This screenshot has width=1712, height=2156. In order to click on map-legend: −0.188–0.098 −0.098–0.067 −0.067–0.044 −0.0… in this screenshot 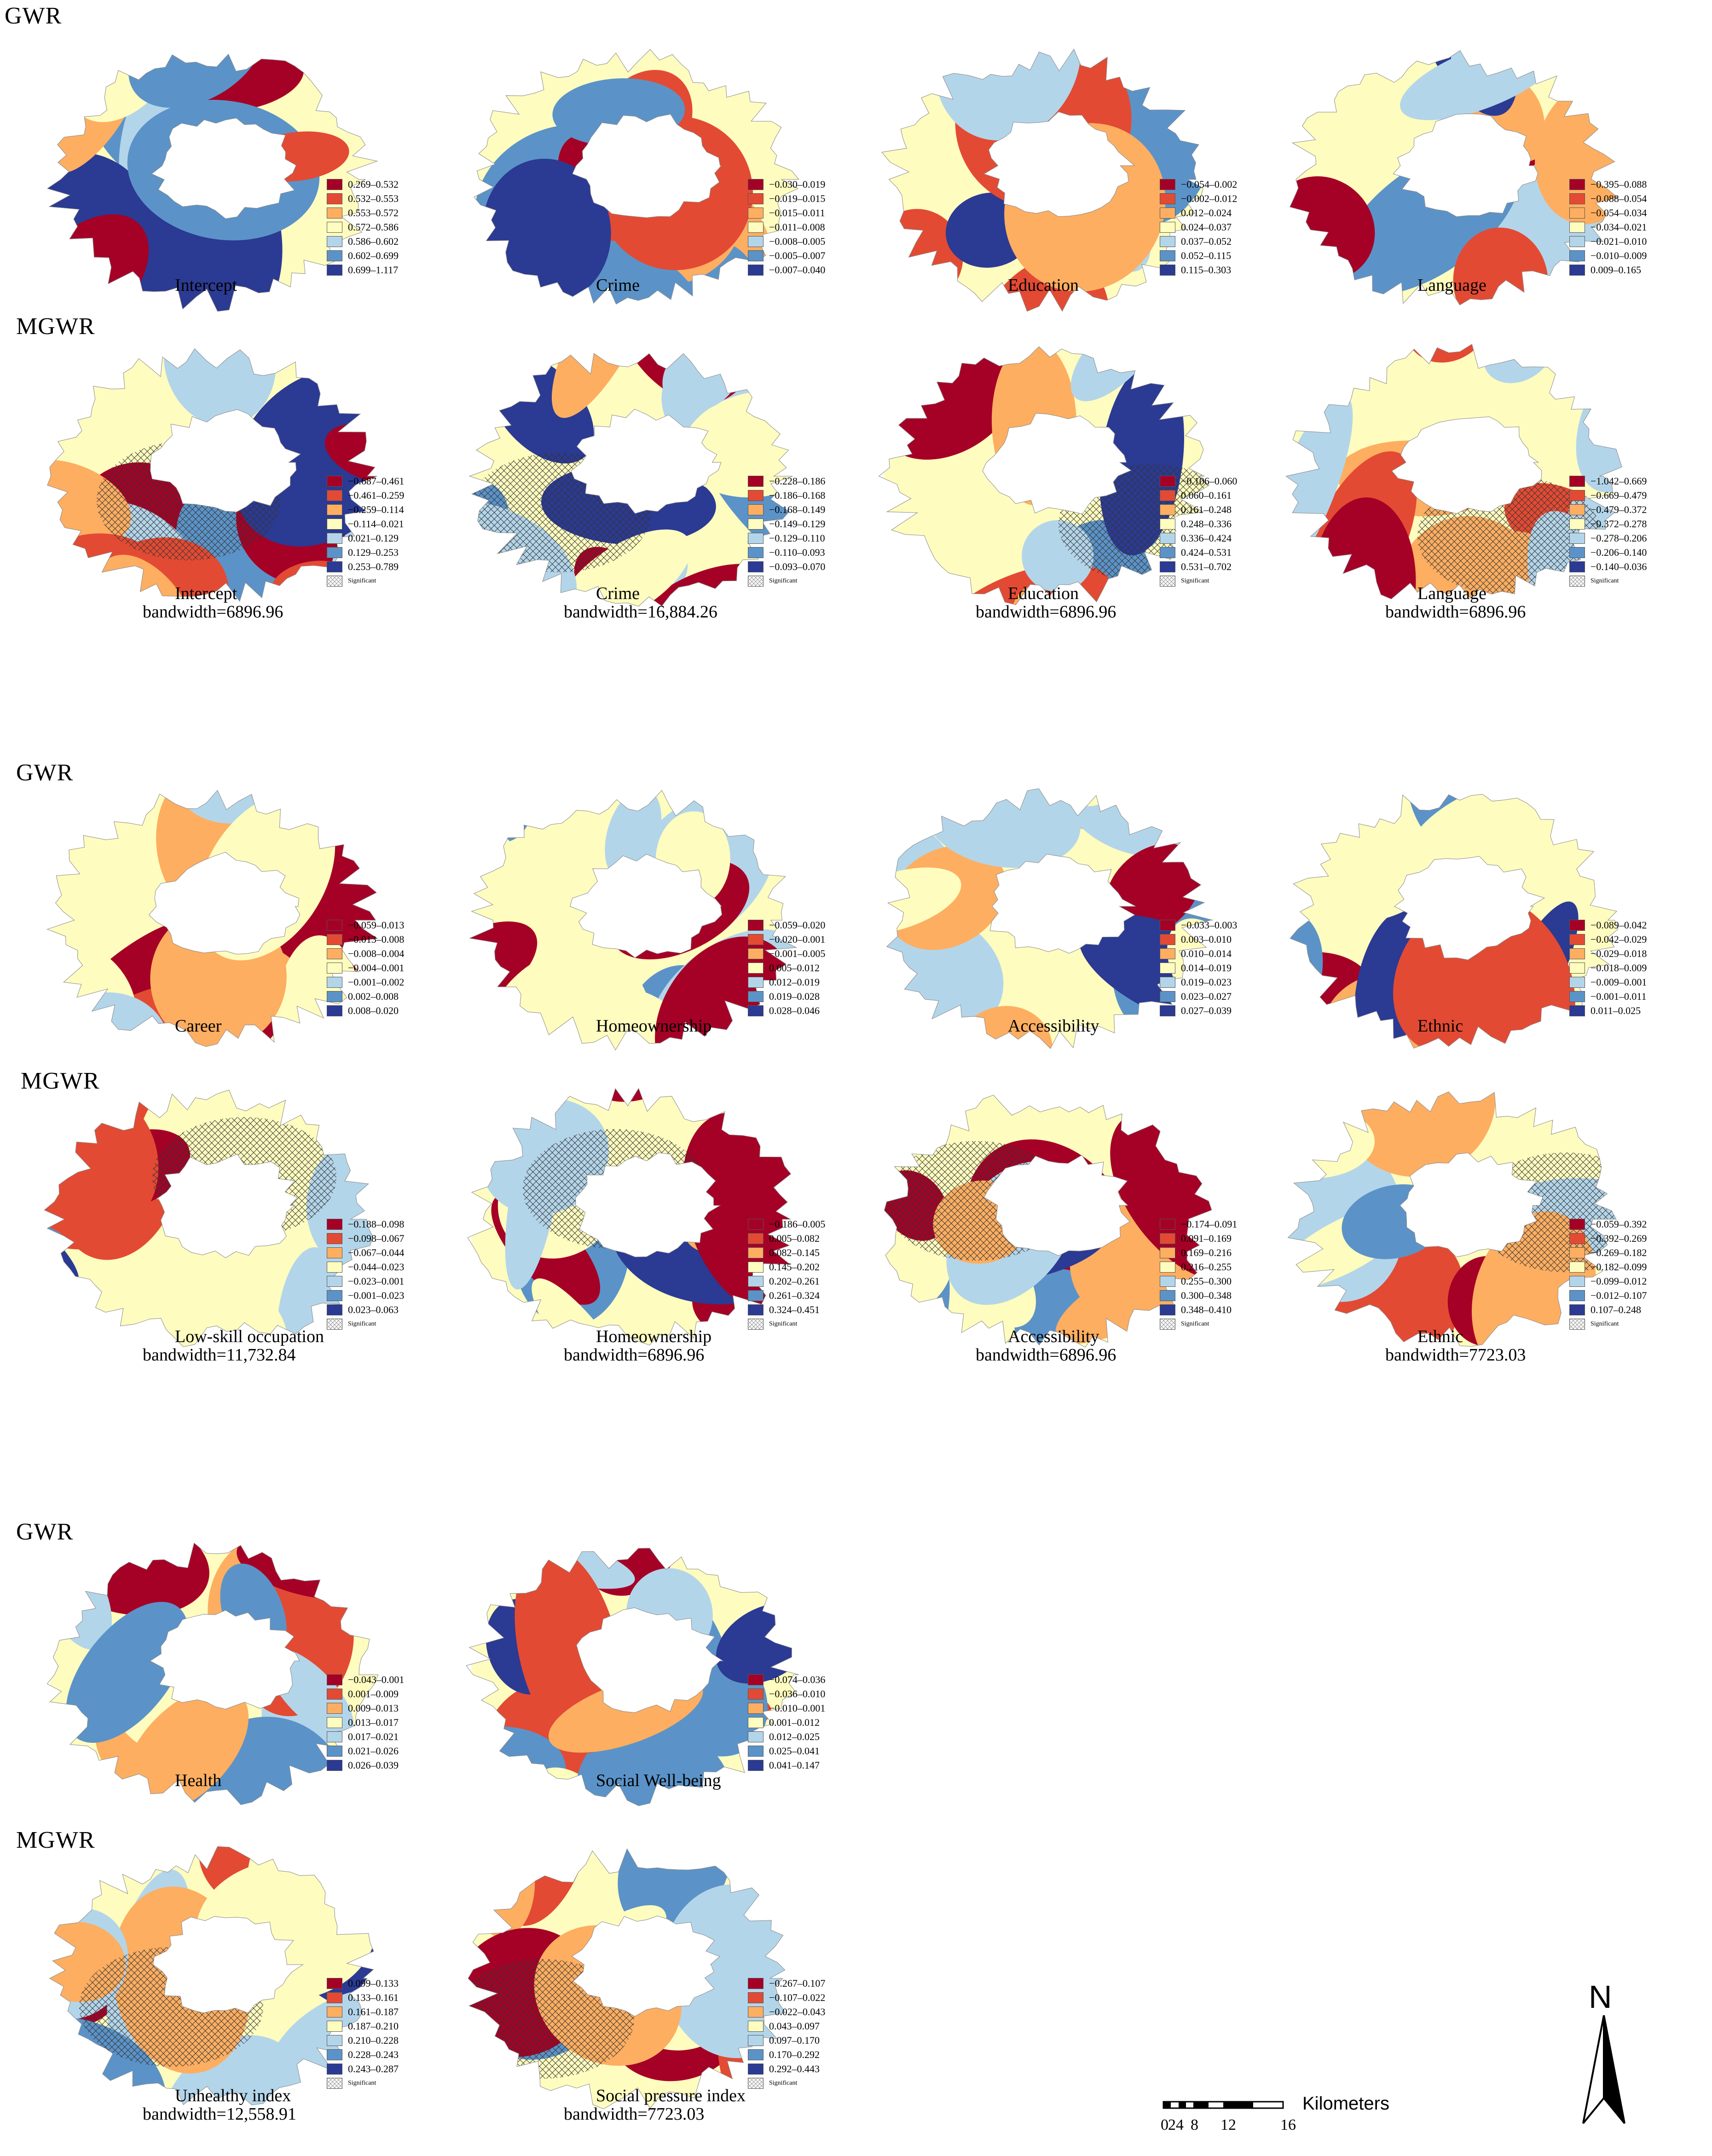, I will do `click(389, 1274)`.